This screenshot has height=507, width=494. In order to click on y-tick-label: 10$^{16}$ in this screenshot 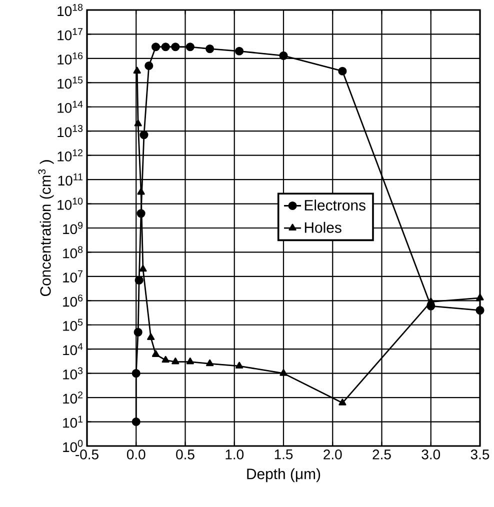, I will do `click(70, 58)`.